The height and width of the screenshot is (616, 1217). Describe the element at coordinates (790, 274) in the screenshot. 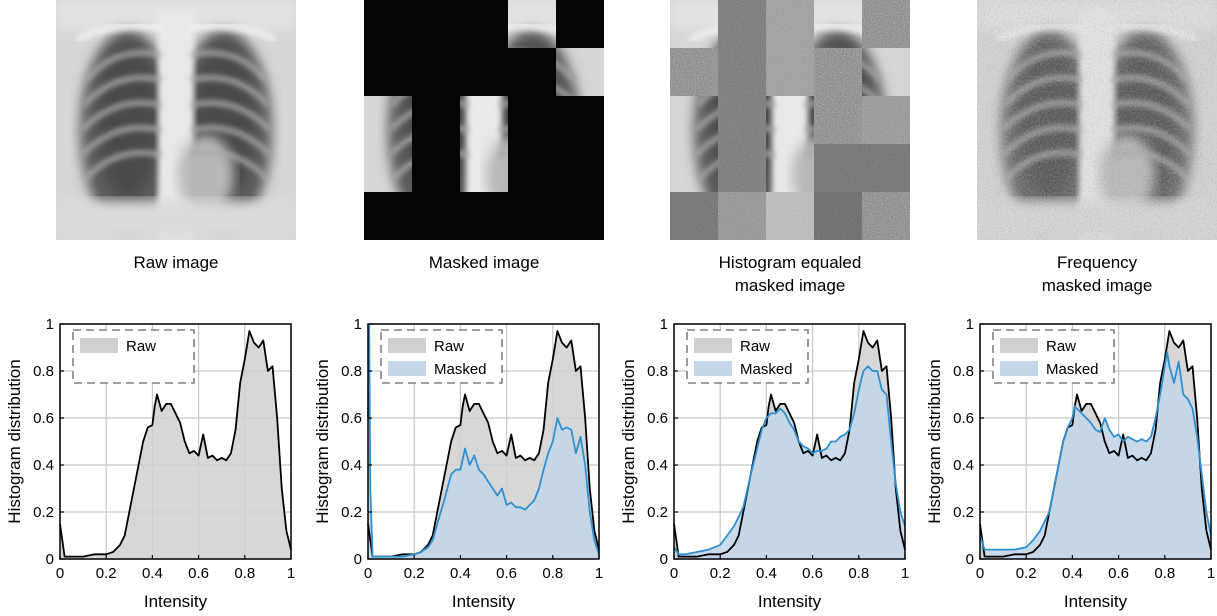

I see `caption-histogram-equaled: Histogram equaled masked image` at that location.